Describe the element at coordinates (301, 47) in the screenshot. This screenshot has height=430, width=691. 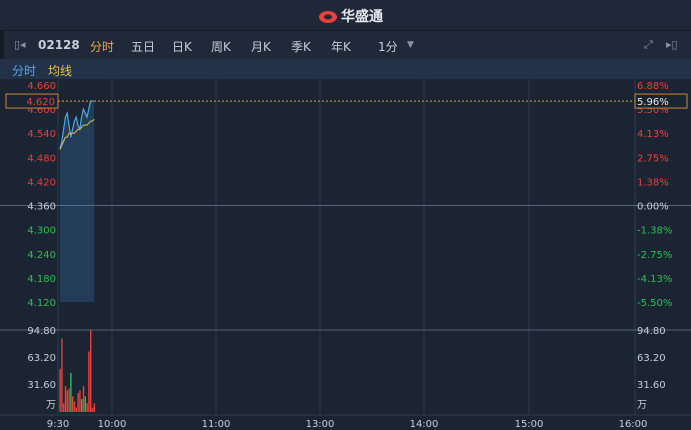
I see `tab-quarterly: 季K` at that location.